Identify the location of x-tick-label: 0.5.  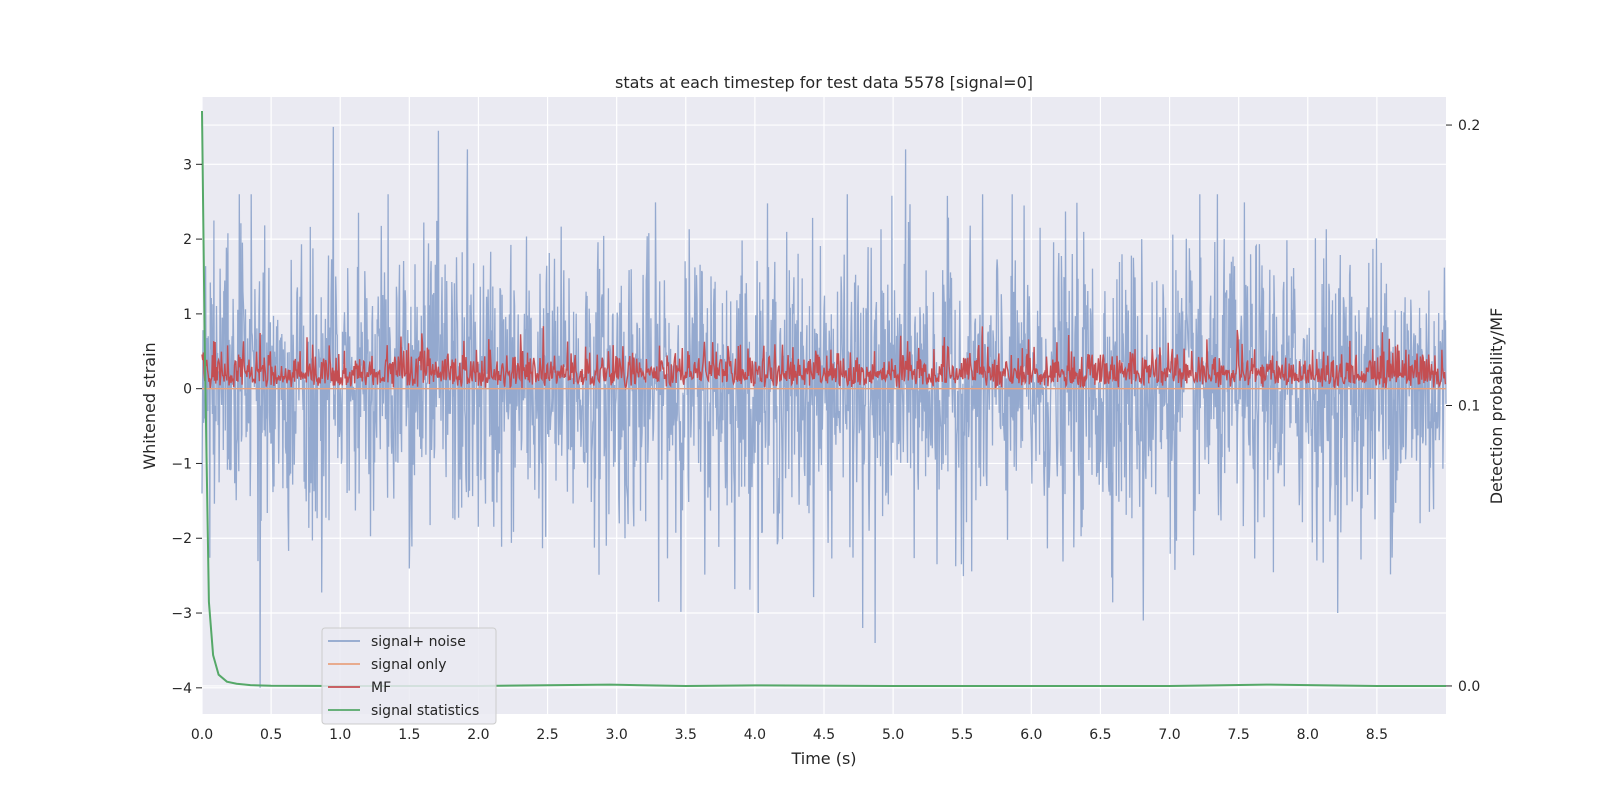
(271, 735).